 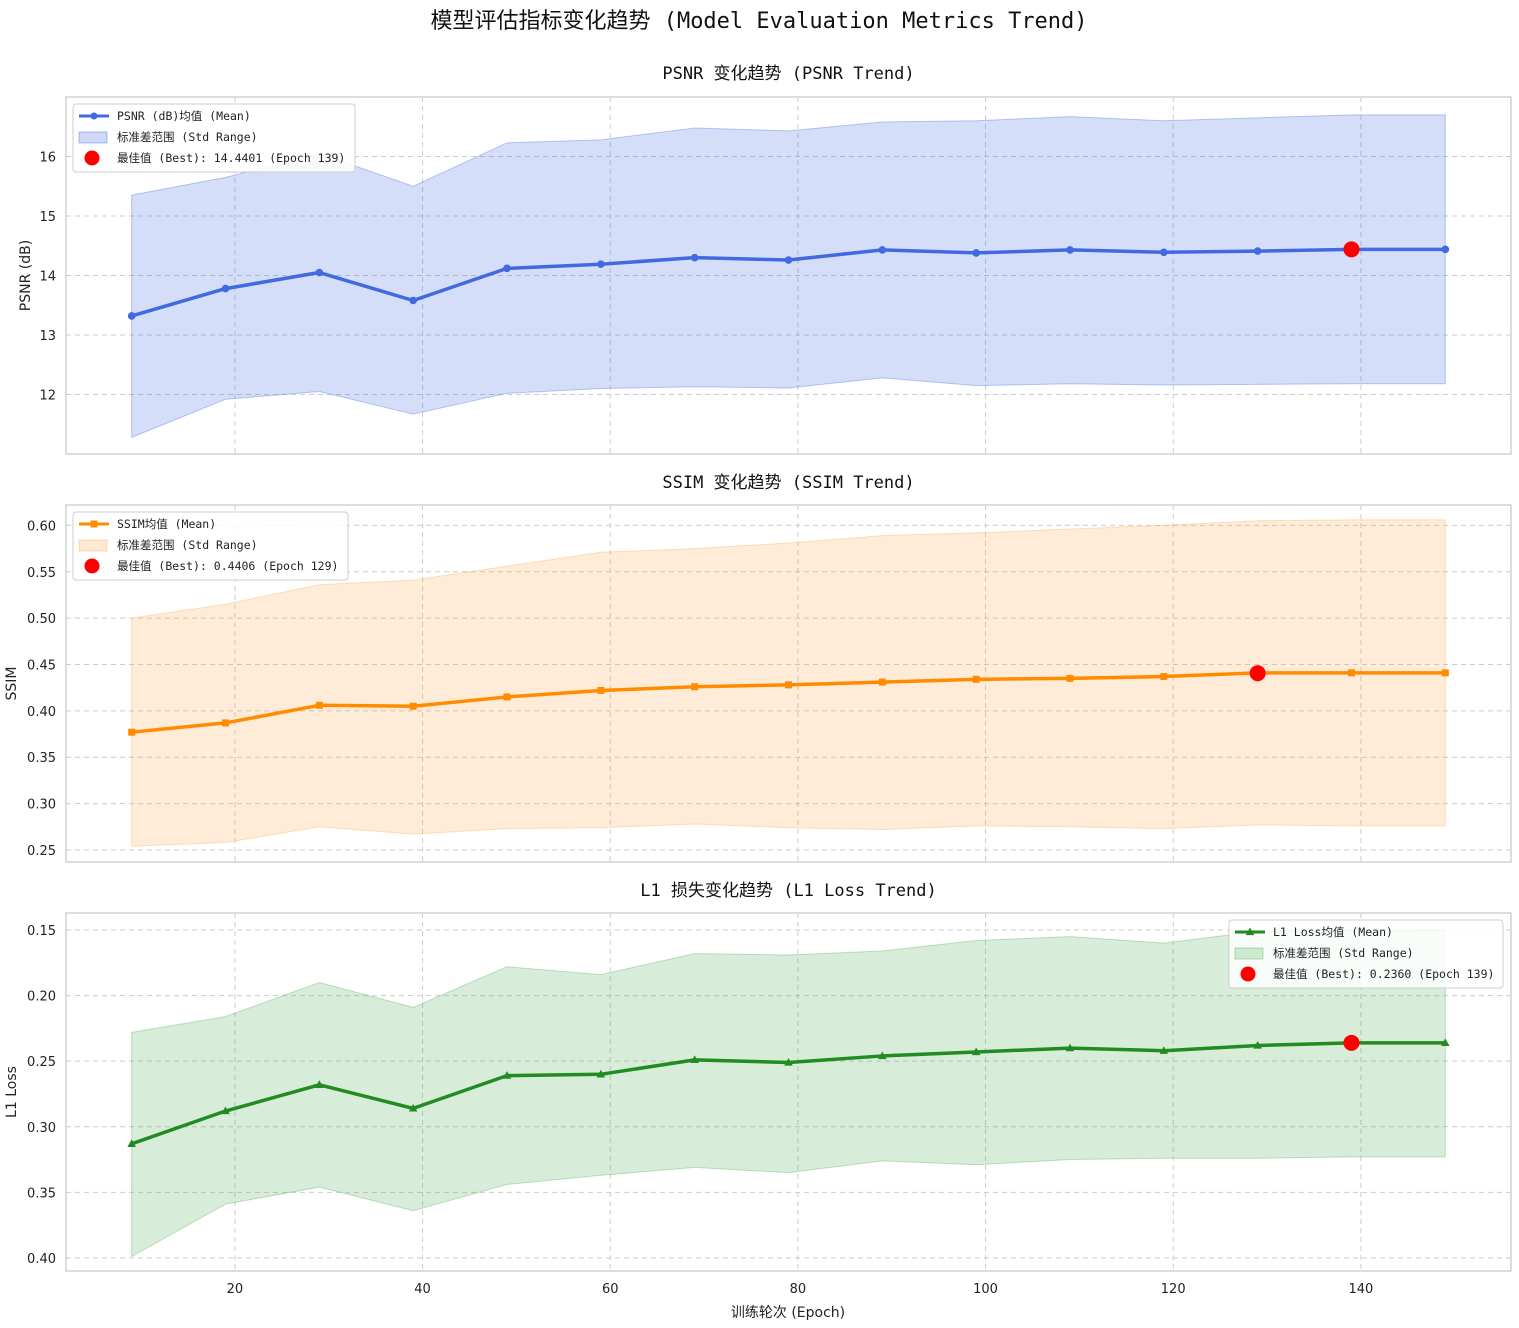 What do you see at coordinates (41, 526) in the screenshot?
I see `y-tick-label: 0.60` at bounding box center [41, 526].